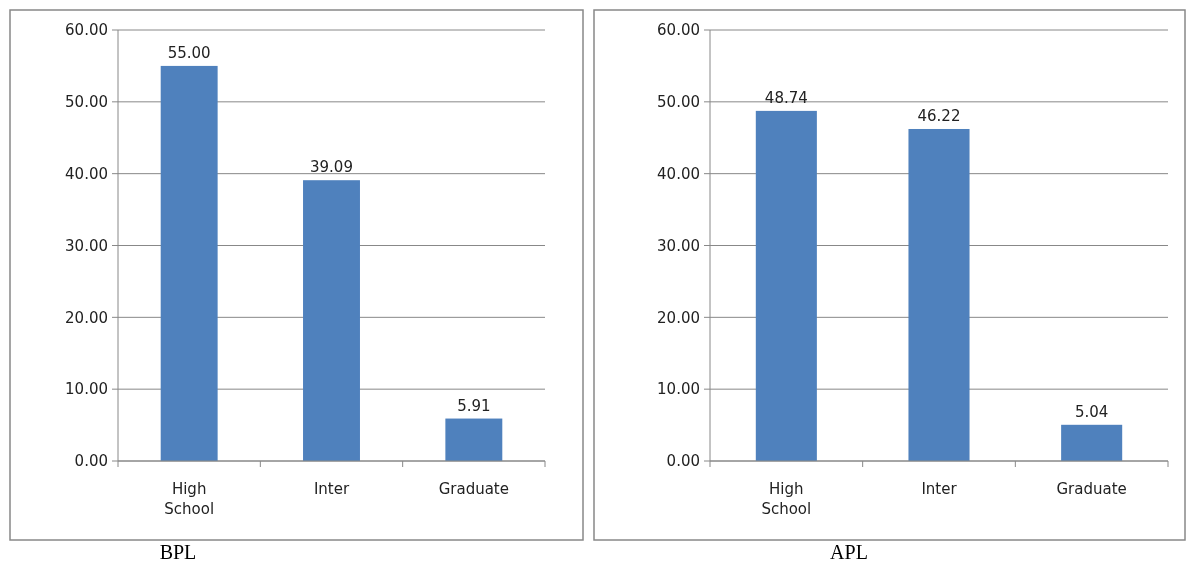 The image size is (1188, 567). Describe the element at coordinates (189, 52) in the screenshot. I see `data-label: 55.00` at that location.